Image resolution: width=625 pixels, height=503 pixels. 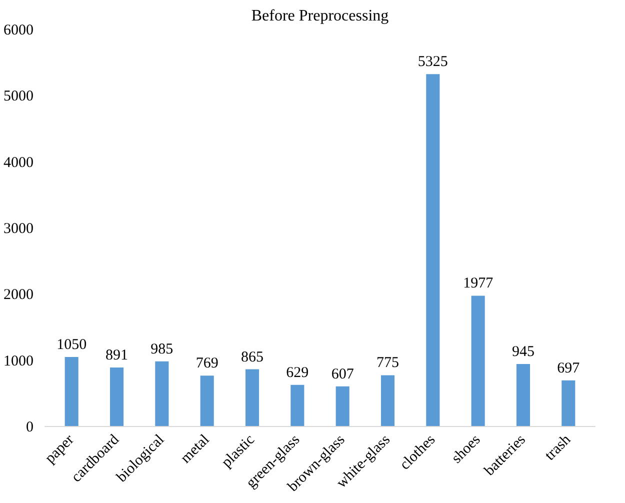 What do you see at coordinates (297, 372) in the screenshot?
I see `data-label: 629` at bounding box center [297, 372].